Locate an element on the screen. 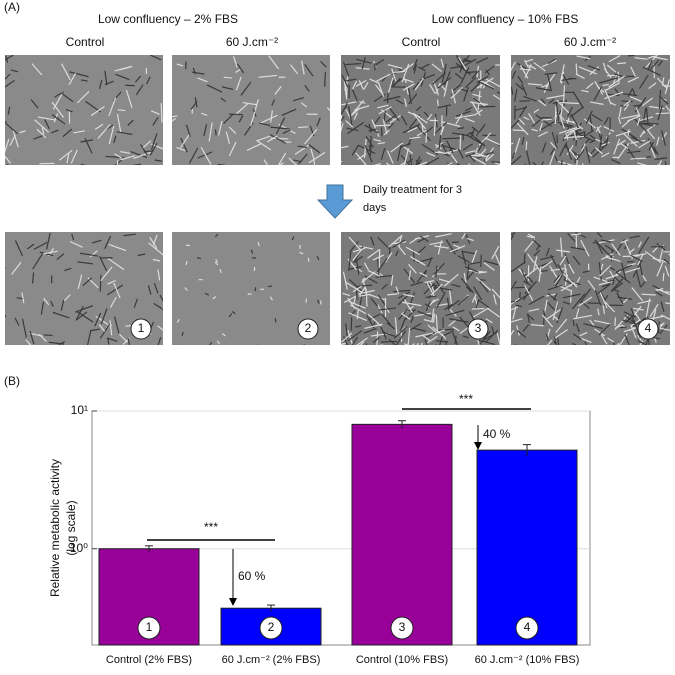  arrow is located at coordinates (335, 201).